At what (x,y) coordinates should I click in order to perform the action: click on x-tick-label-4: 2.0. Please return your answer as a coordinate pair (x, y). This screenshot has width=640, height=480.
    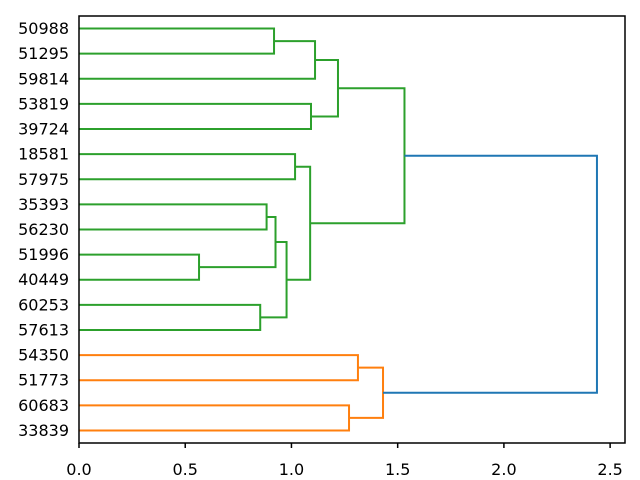
    Looking at the image, I should click on (503, 469).